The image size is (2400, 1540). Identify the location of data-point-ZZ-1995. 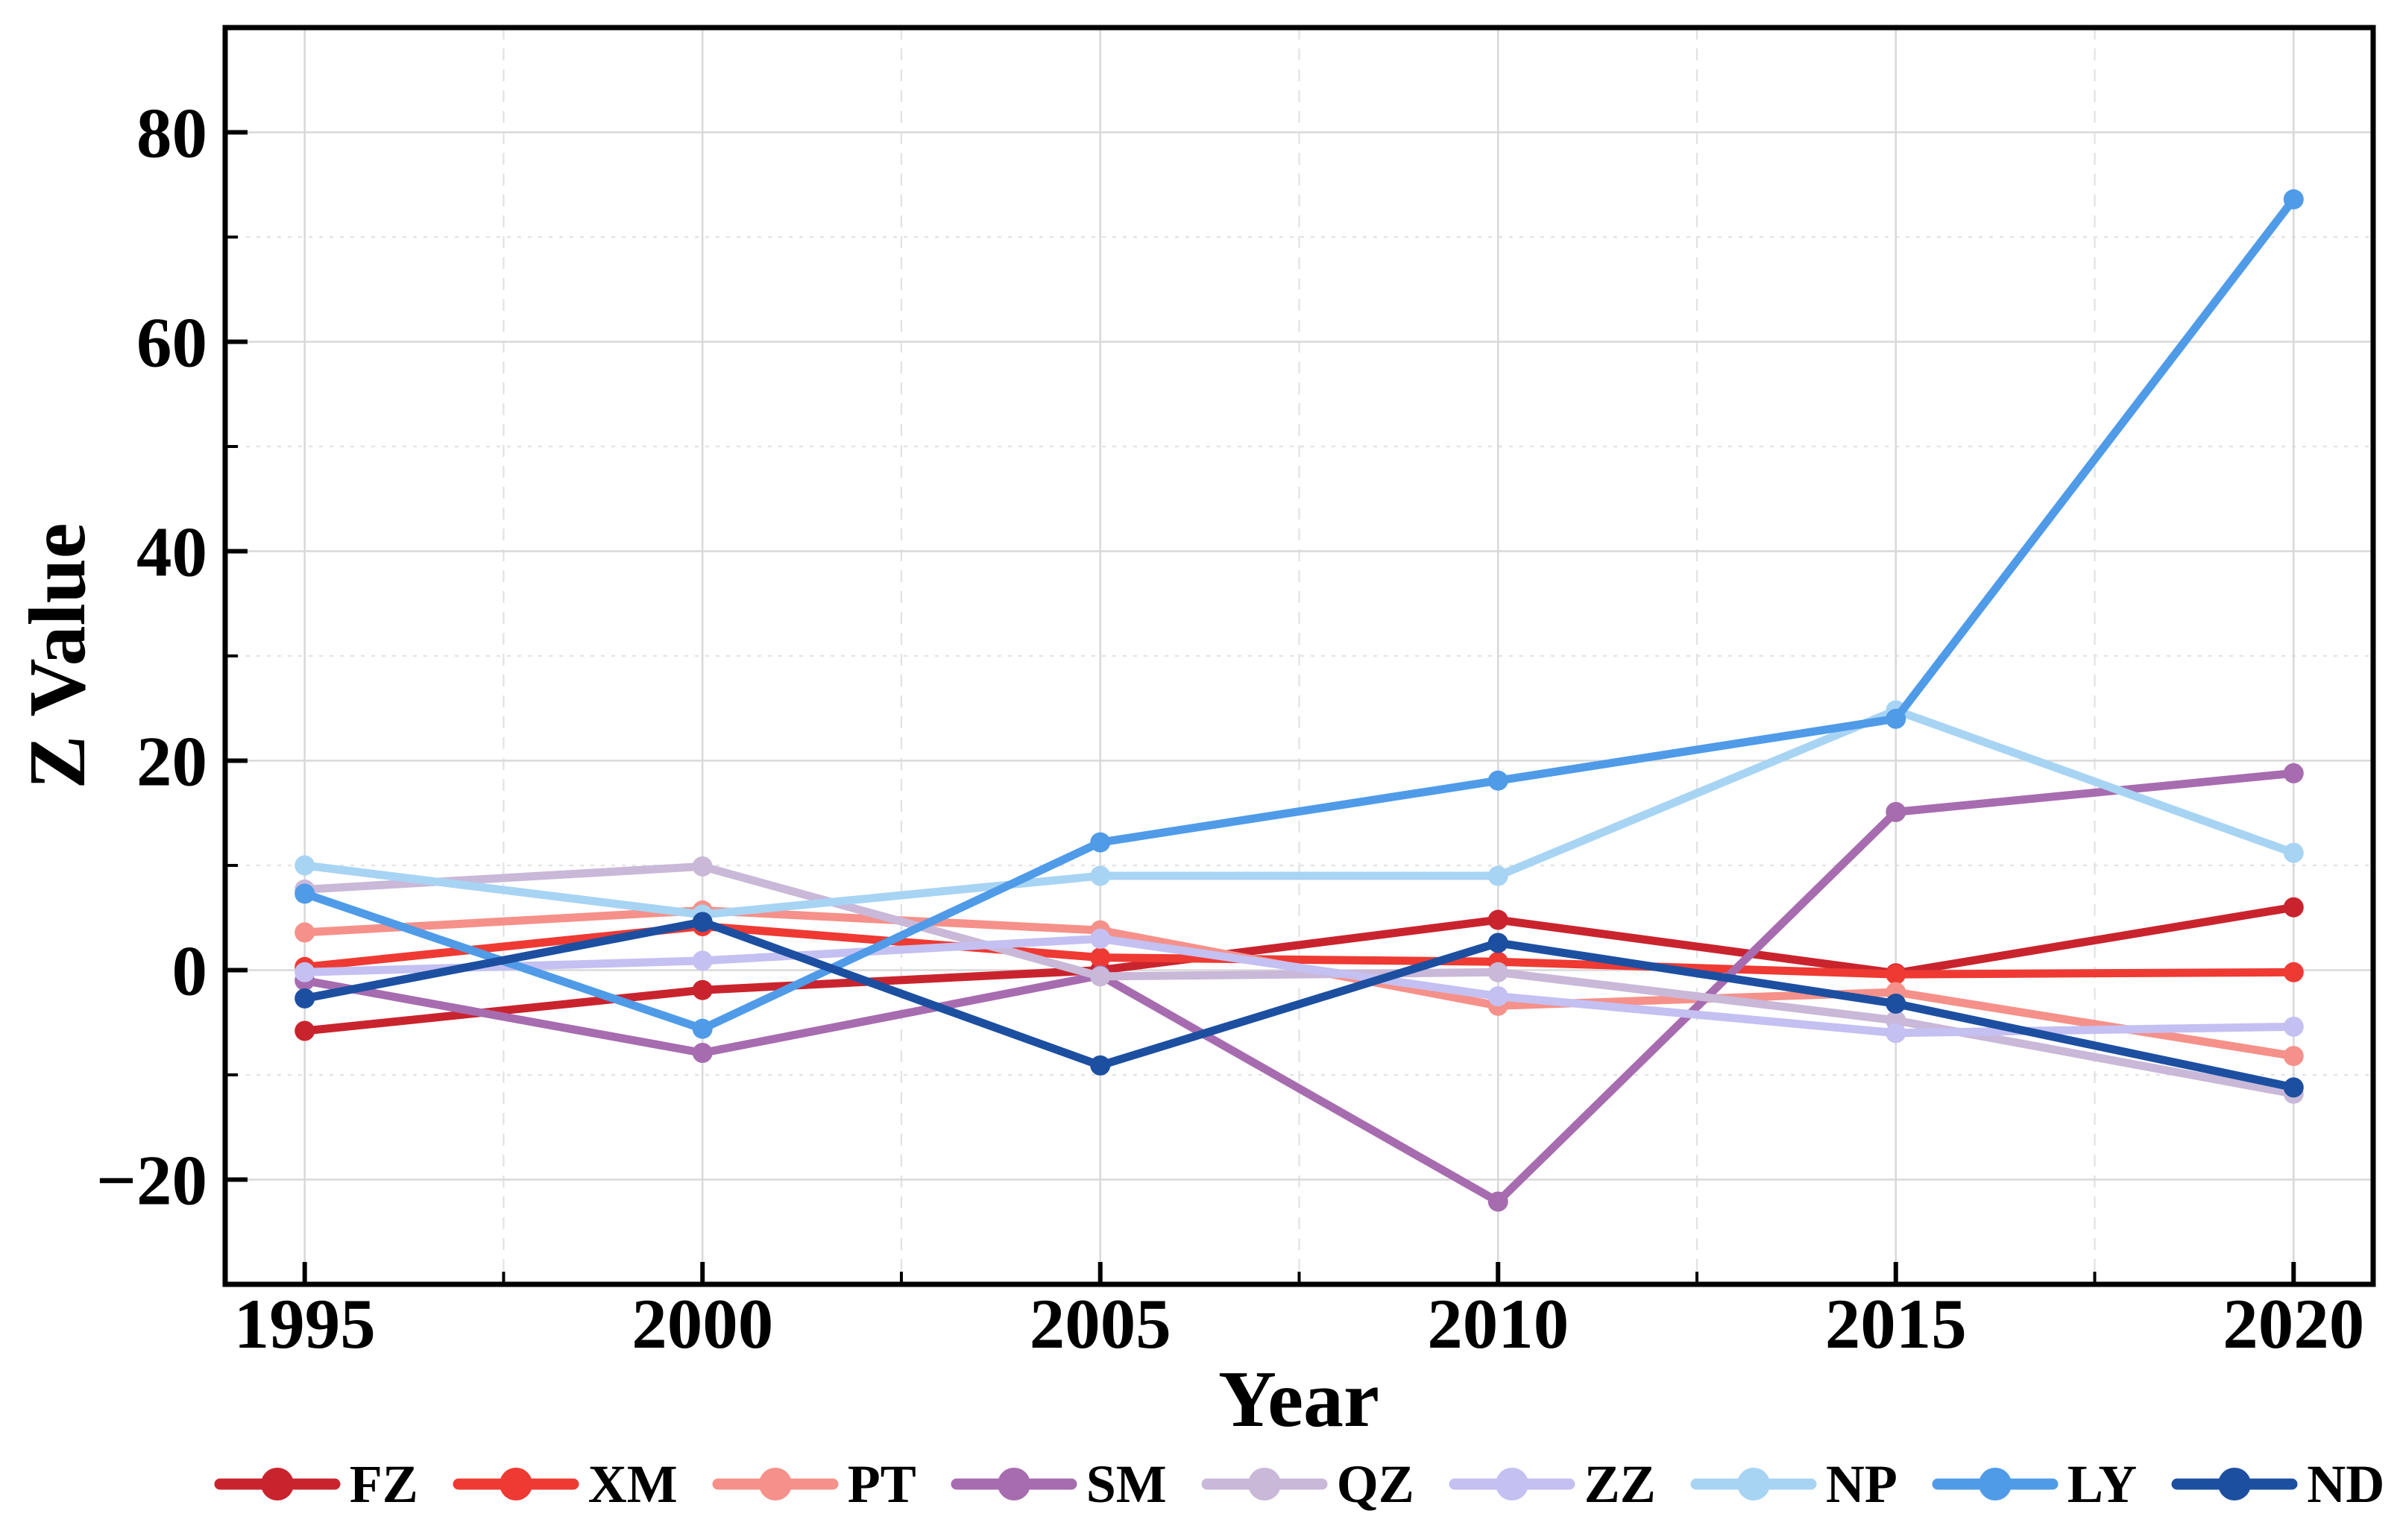
(305, 972).